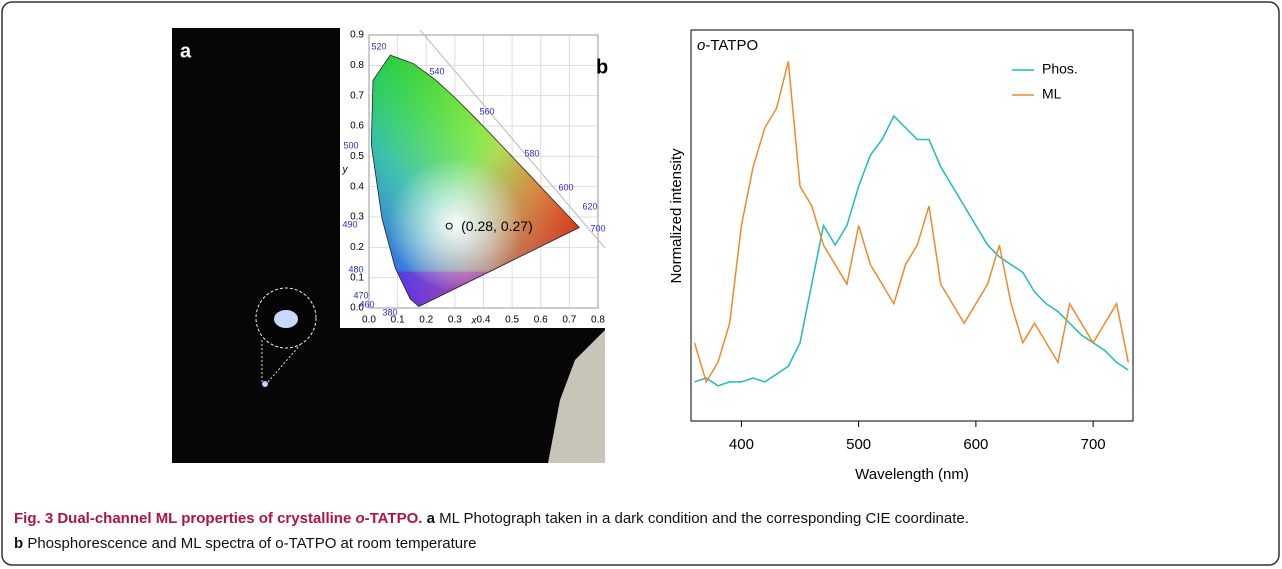 Image resolution: width=1282 pixels, height=569 pixels. Describe the element at coordinates (576, 396) in the screenshot. I see `photo-light` at that location.